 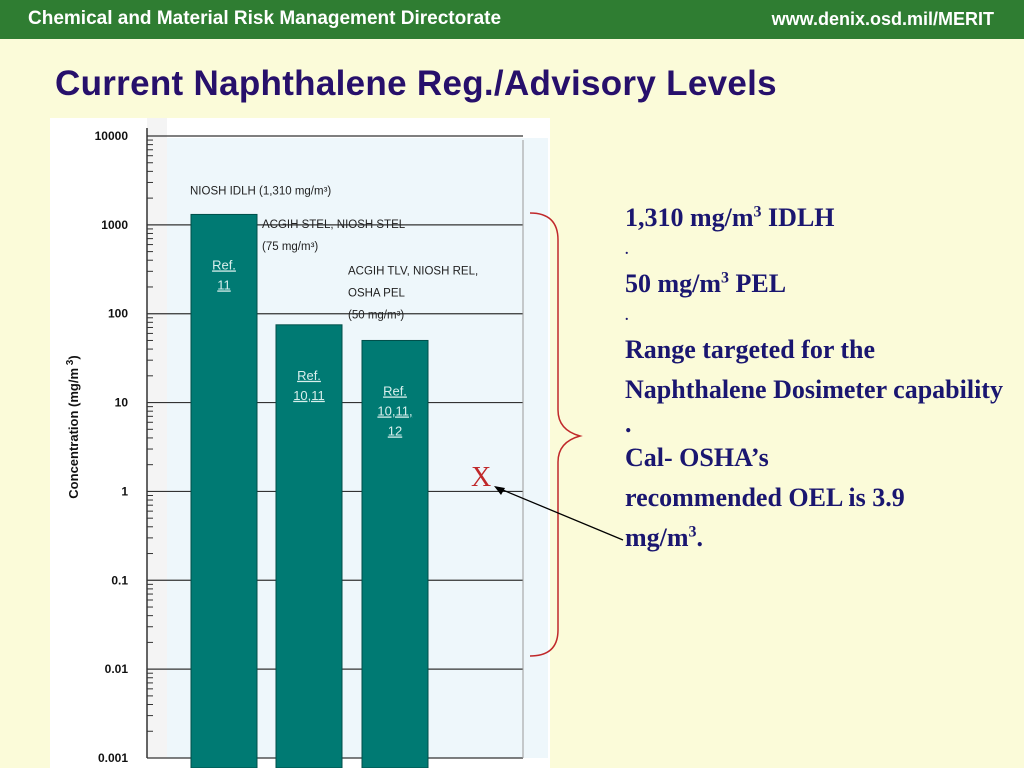 I want to click on bar-ref-label: 11, so click(x=224, y=284).